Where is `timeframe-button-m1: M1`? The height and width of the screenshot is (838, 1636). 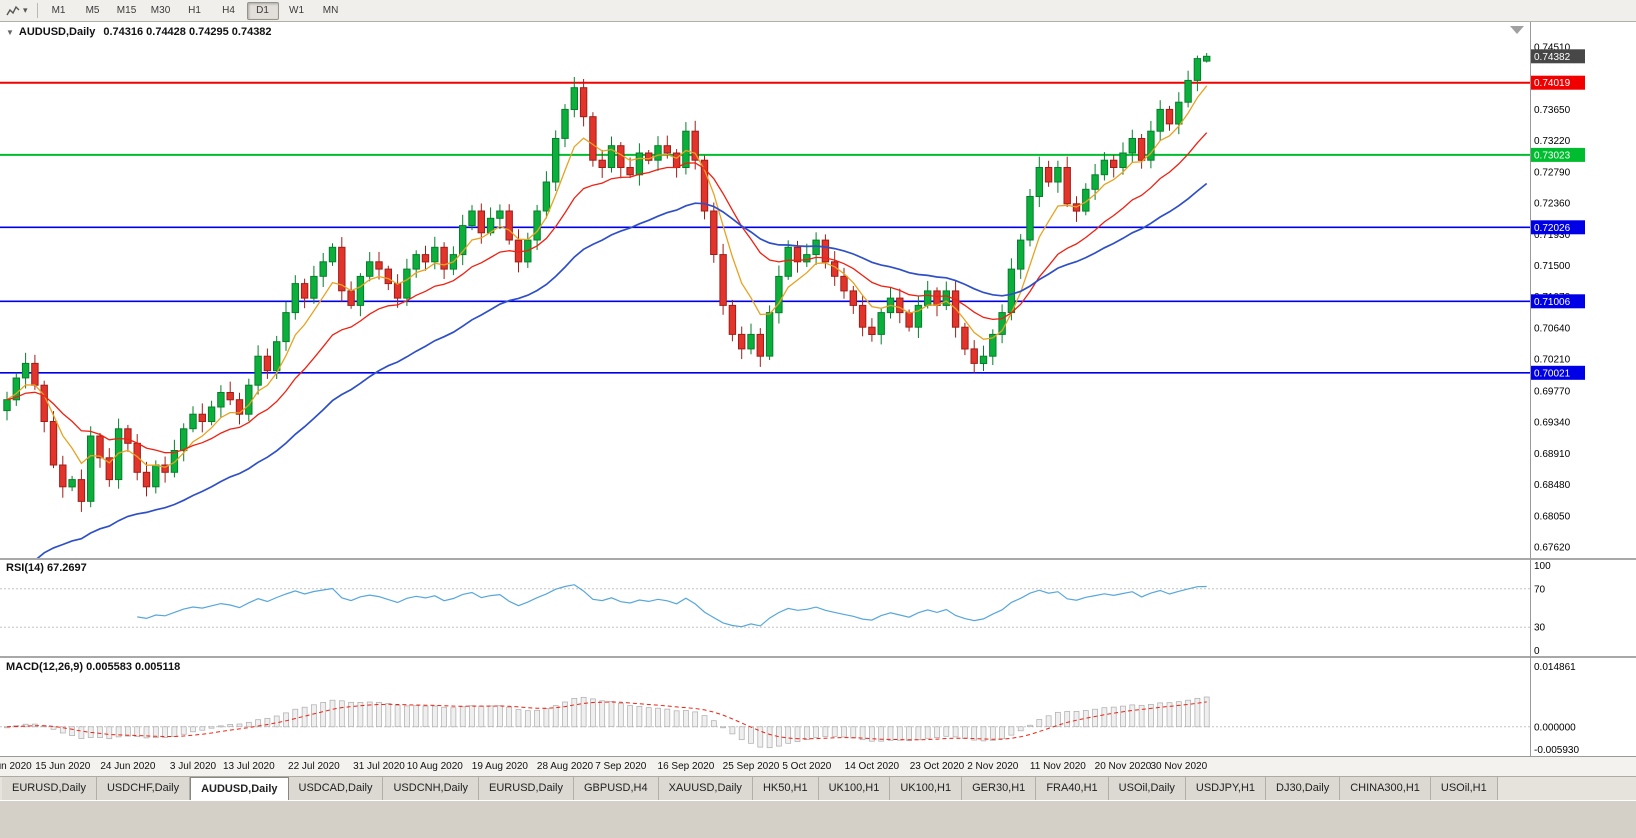 timeframe-button-m1: M1 is located at coordinates (58, 10).